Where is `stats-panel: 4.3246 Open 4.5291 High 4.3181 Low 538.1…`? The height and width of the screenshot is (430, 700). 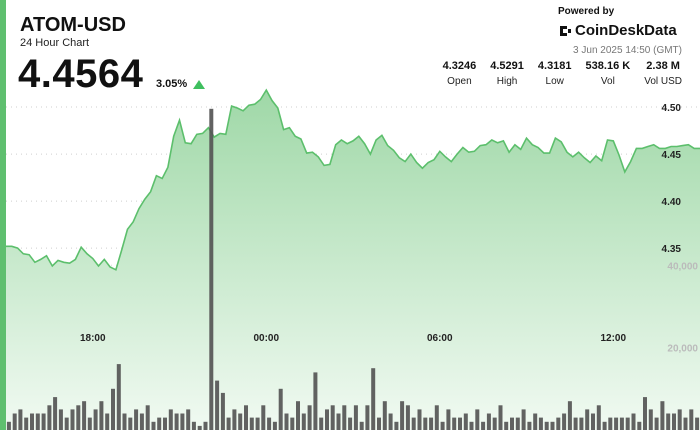
stats-panel: 4.3246 Open 4.5291 High 4.3181 Low 538.1… is located at coordinates (562, 73).